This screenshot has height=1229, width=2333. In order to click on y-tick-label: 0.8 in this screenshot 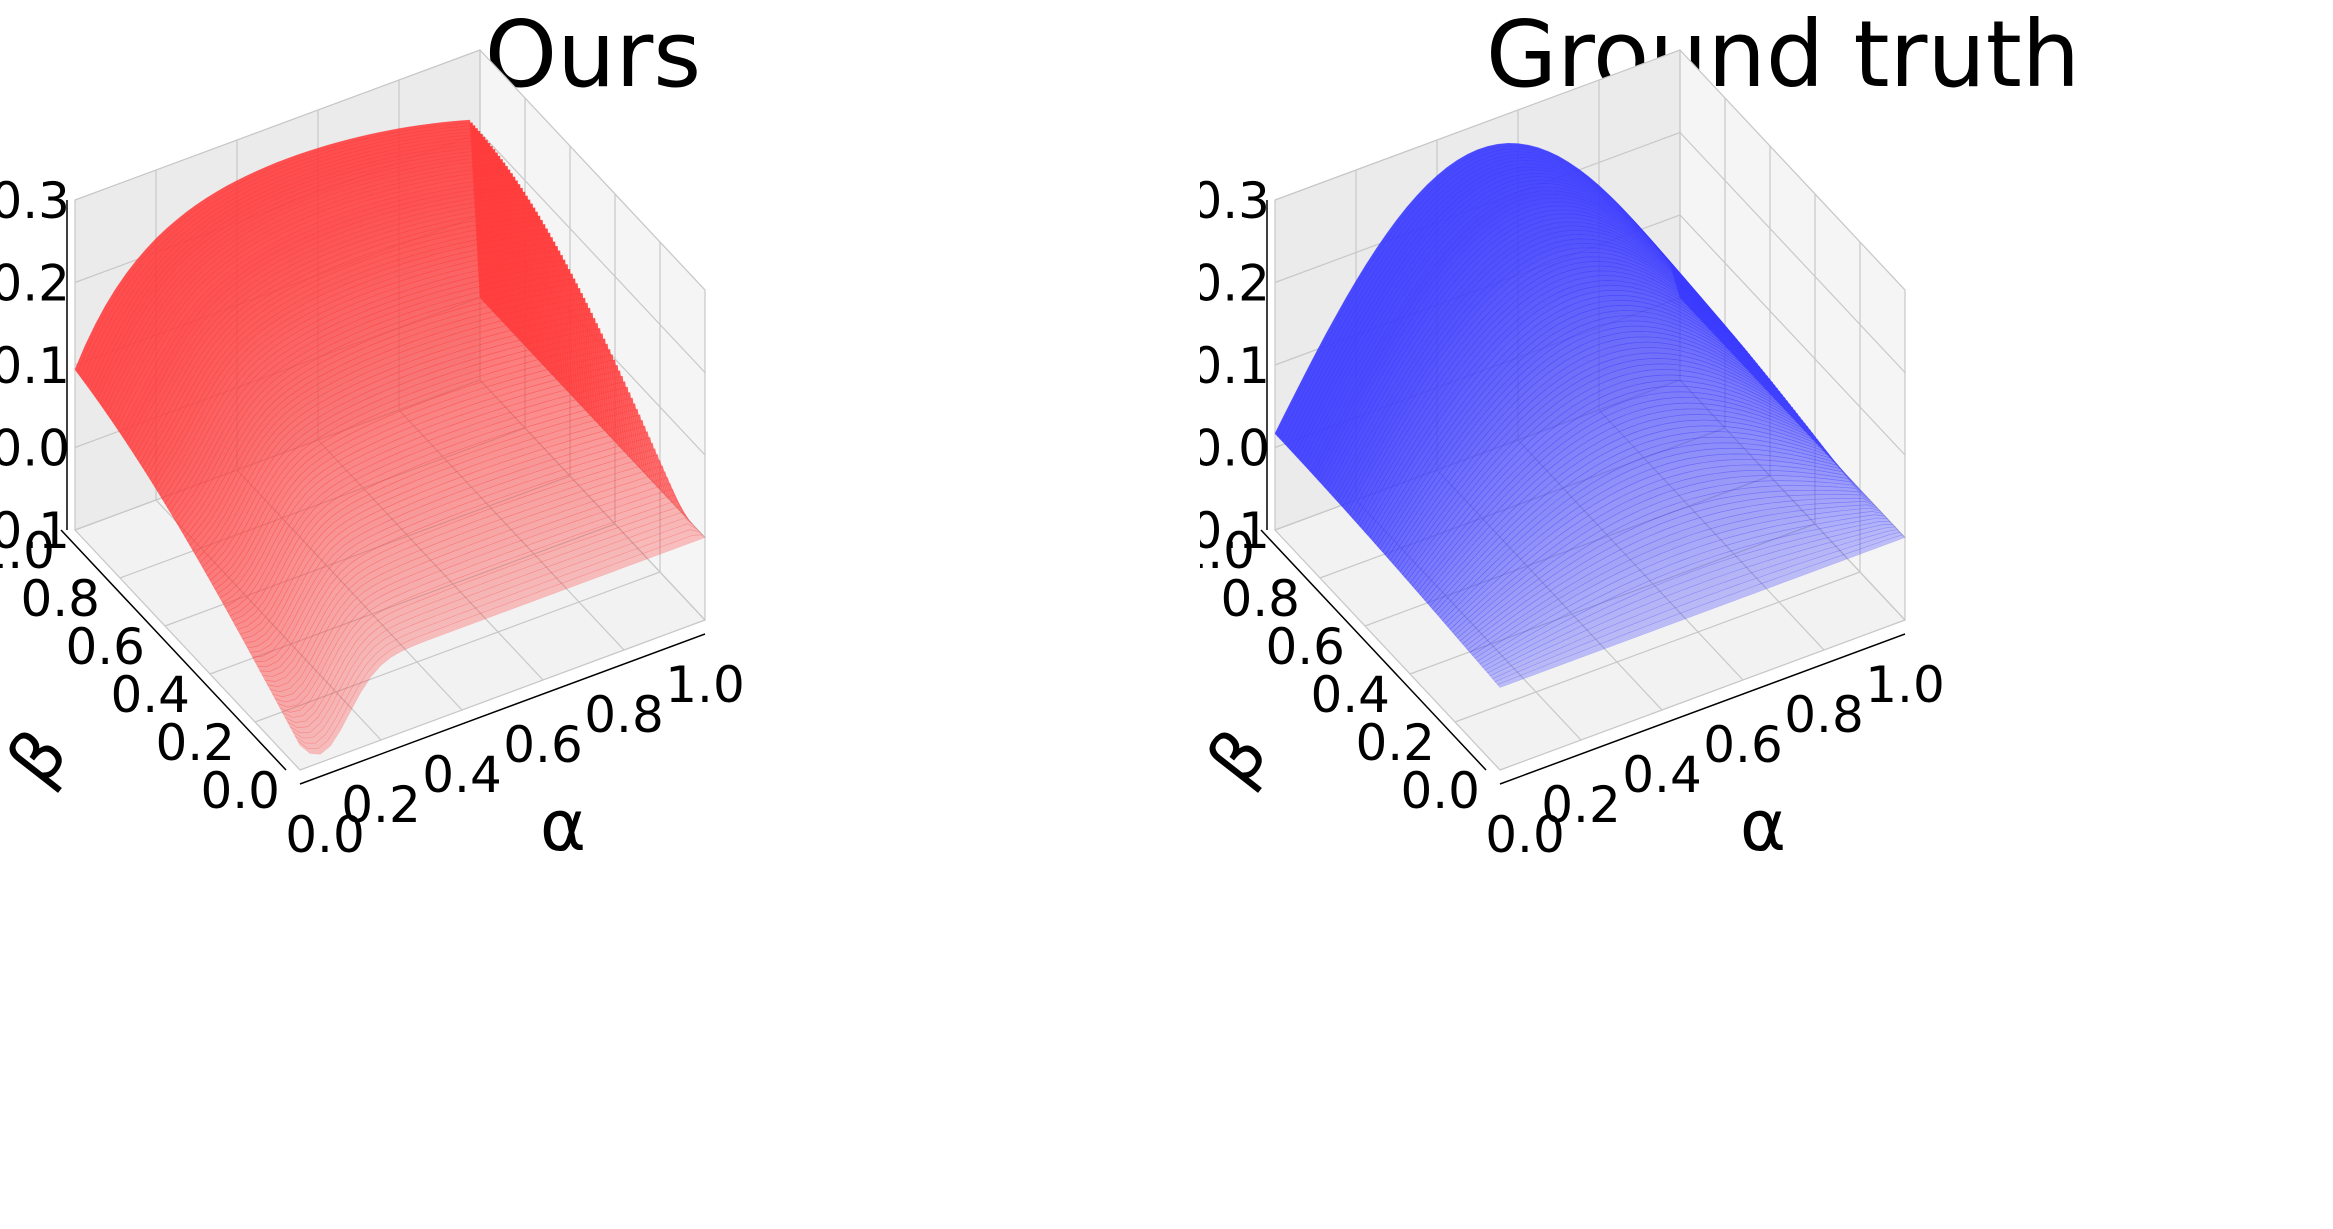, I will do `click(1260, 599)`.